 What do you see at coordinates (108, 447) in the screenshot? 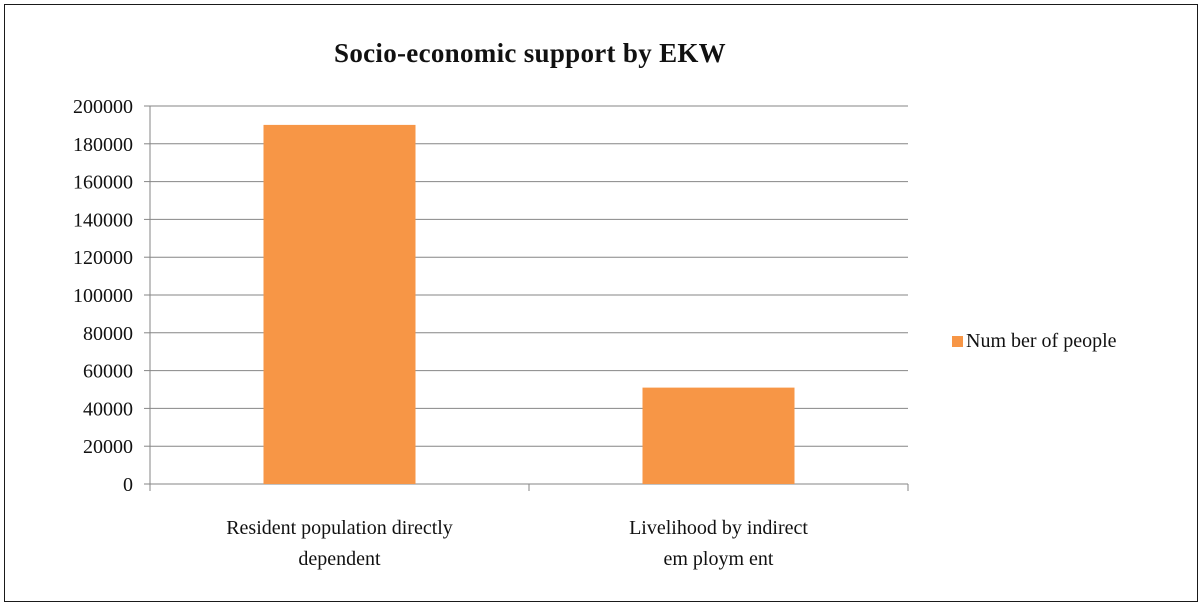
I see `y-tick-label: 20000` at bounding box center [108, 447].